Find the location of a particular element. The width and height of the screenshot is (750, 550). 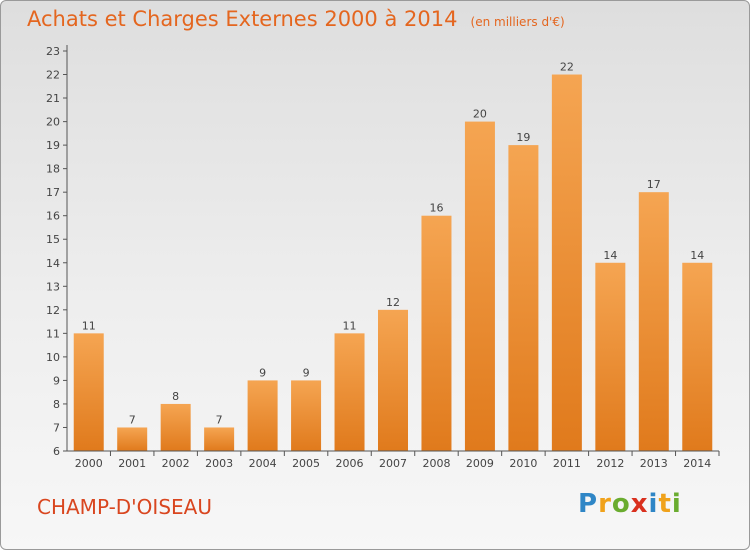

y-tick-label: 12 is located at coordinates (53, 310).